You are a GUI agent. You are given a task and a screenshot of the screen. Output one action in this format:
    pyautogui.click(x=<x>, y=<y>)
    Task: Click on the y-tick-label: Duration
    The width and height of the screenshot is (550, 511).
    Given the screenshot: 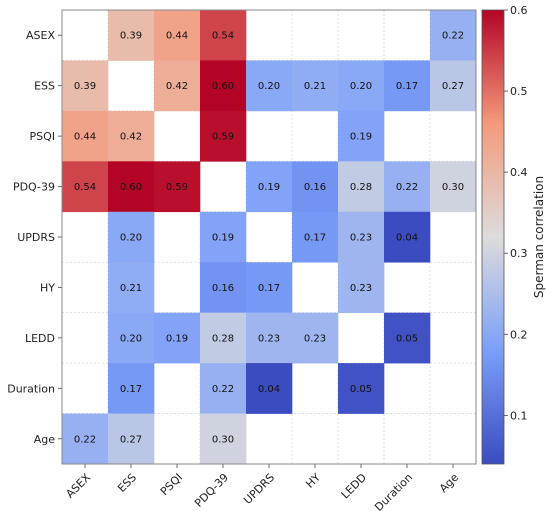 What is the action you would take?
    pyautogui.click(x=31, y=388)
    